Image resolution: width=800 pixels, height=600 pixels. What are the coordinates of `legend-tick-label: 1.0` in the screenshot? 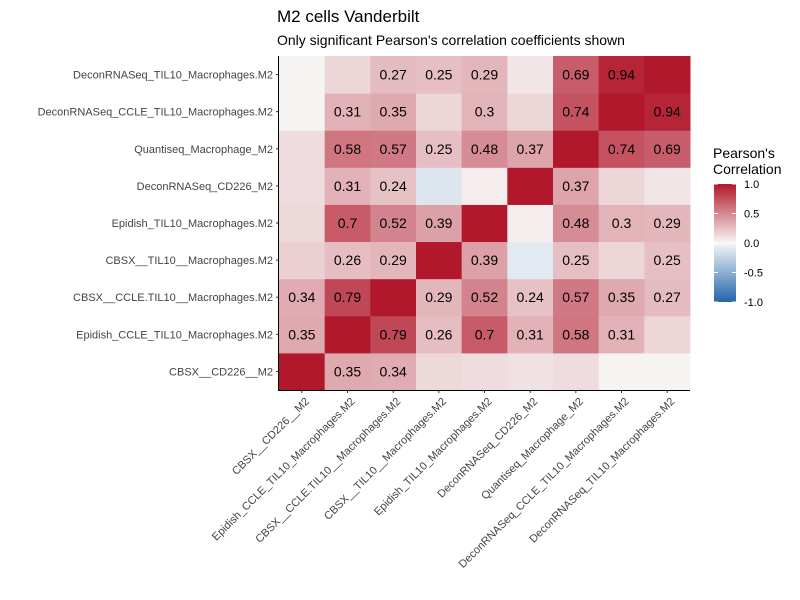 It's located at (751, 185).